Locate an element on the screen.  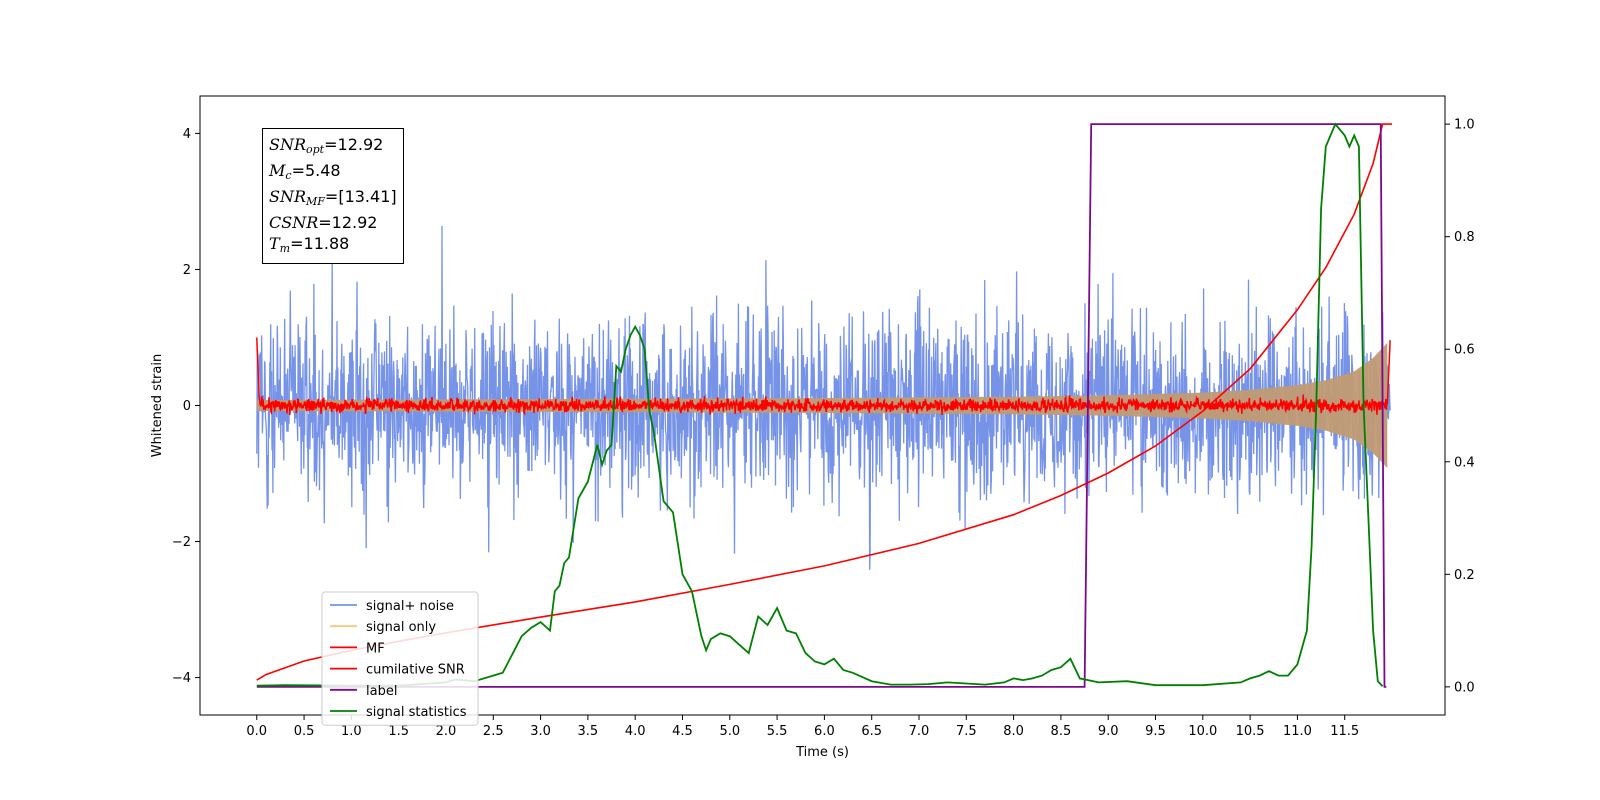
y-right-tick-label: 0.2 is located at coordinates (1464, 575).